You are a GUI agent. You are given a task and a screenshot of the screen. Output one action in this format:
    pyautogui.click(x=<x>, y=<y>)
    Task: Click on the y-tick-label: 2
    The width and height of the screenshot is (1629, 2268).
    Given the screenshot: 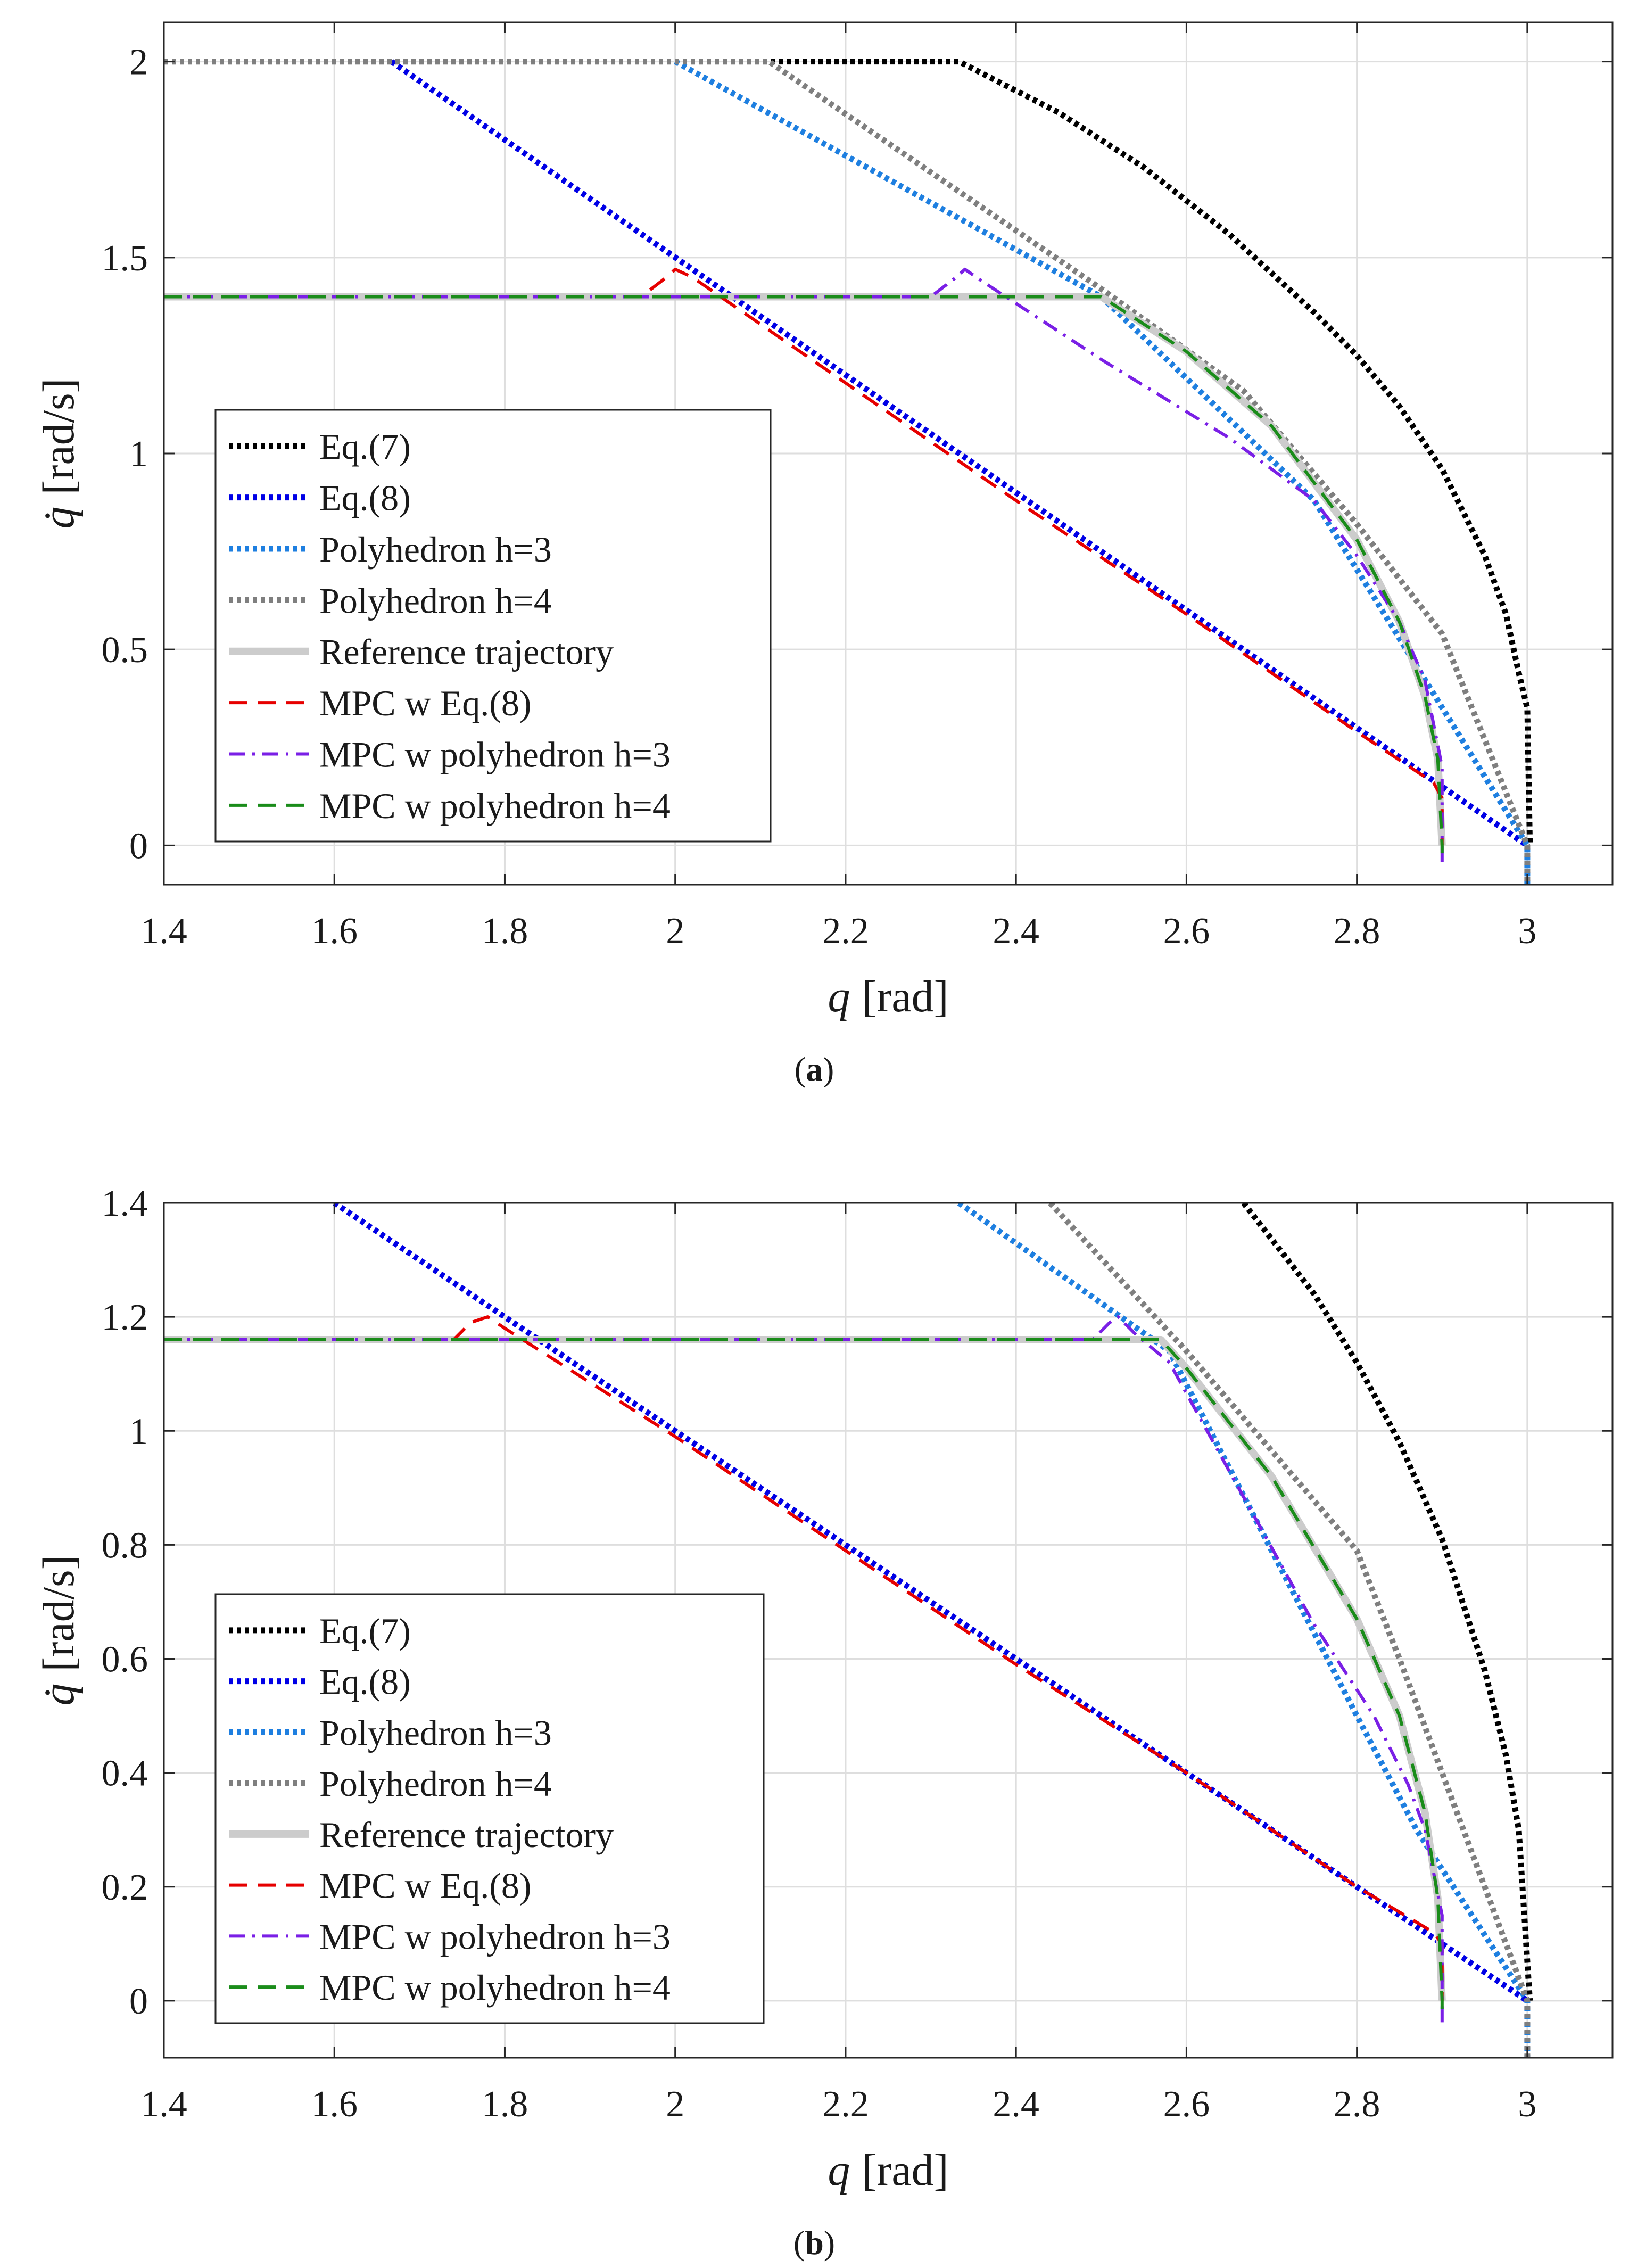 What is the action you would take?
    pyautogui.click(x=138, y=62)
    